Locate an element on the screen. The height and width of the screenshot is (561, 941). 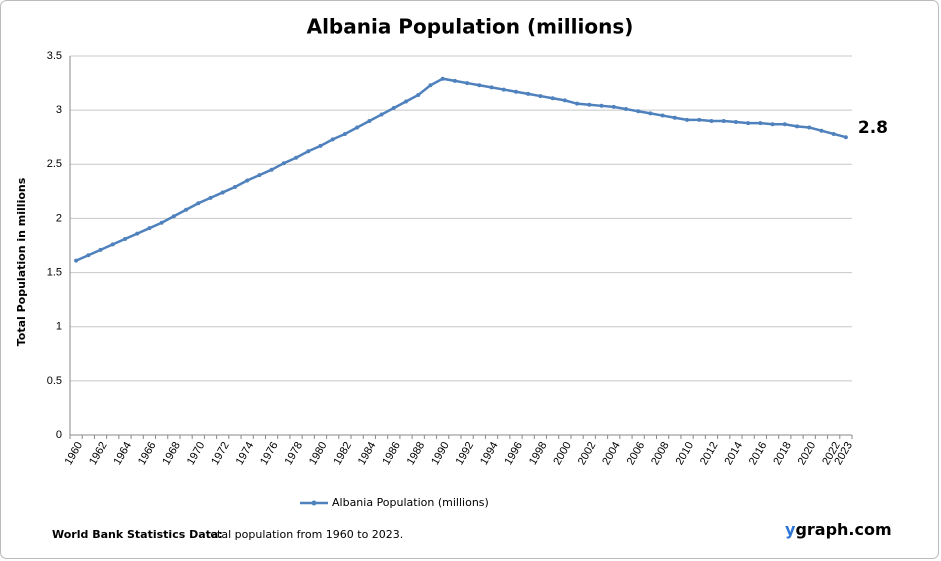
brand: ygraph.com is located at coordinates (838, 529).